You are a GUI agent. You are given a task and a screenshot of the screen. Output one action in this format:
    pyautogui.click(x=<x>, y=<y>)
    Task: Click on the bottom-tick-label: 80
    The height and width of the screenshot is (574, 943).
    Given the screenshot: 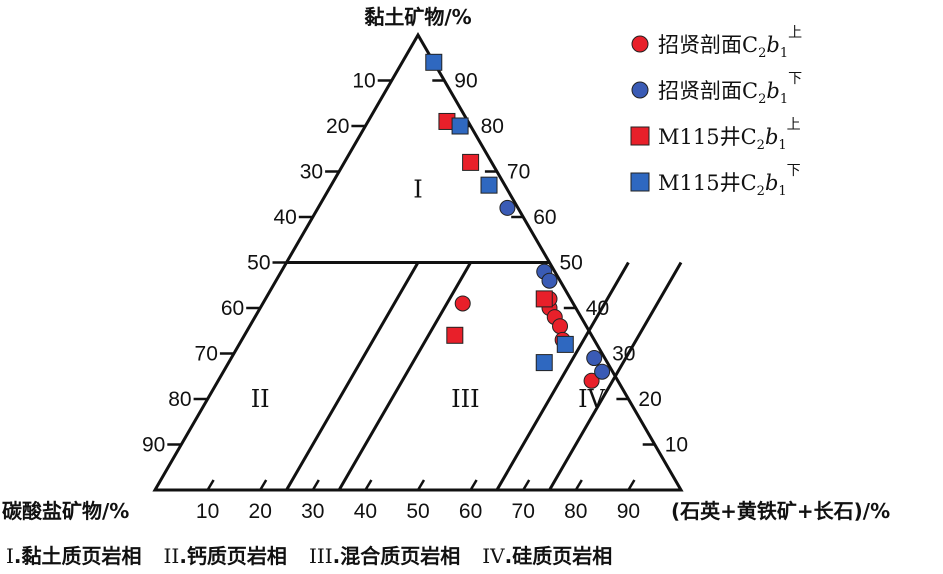 What is the action you would take?
    pyautogui.click(x=575, y=511)
    